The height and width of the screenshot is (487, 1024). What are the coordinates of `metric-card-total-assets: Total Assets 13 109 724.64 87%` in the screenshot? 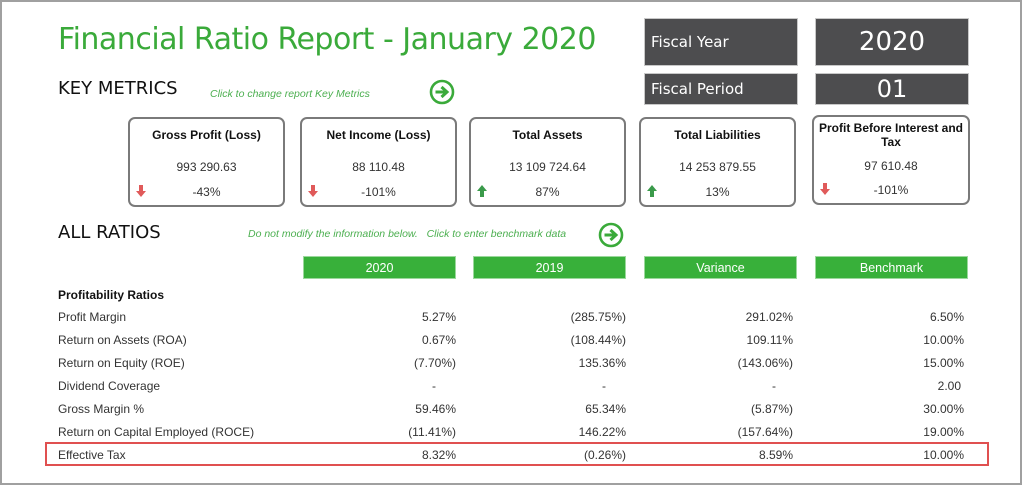 It's located at (547, 162).